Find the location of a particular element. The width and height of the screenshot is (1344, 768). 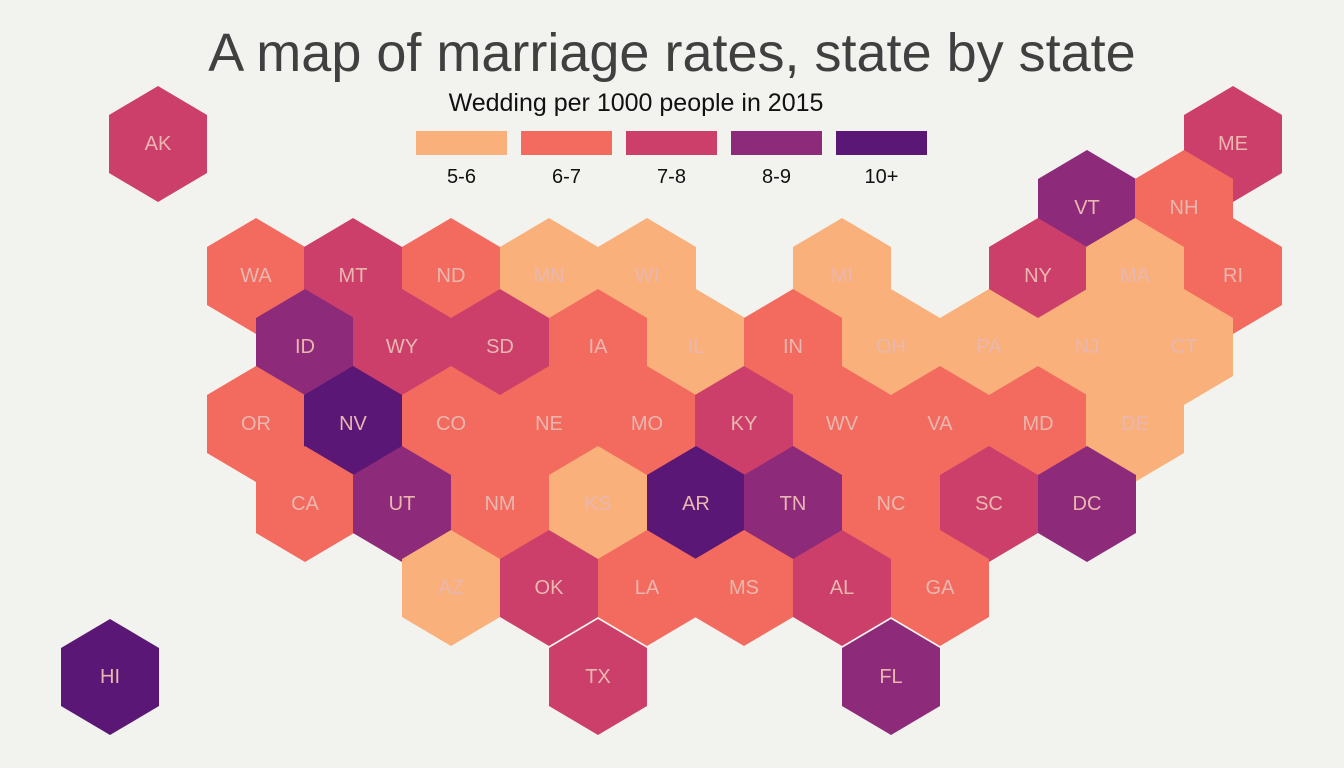

state-hex-wv is located at coordinates (842, 424).